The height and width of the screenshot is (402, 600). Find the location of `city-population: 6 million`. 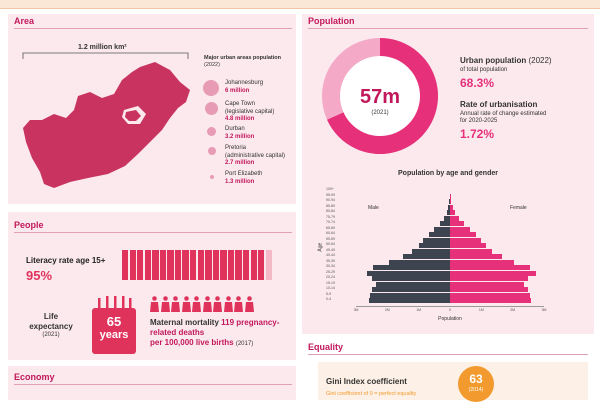

city-population: 6 million is located at coordinates (244, 92).